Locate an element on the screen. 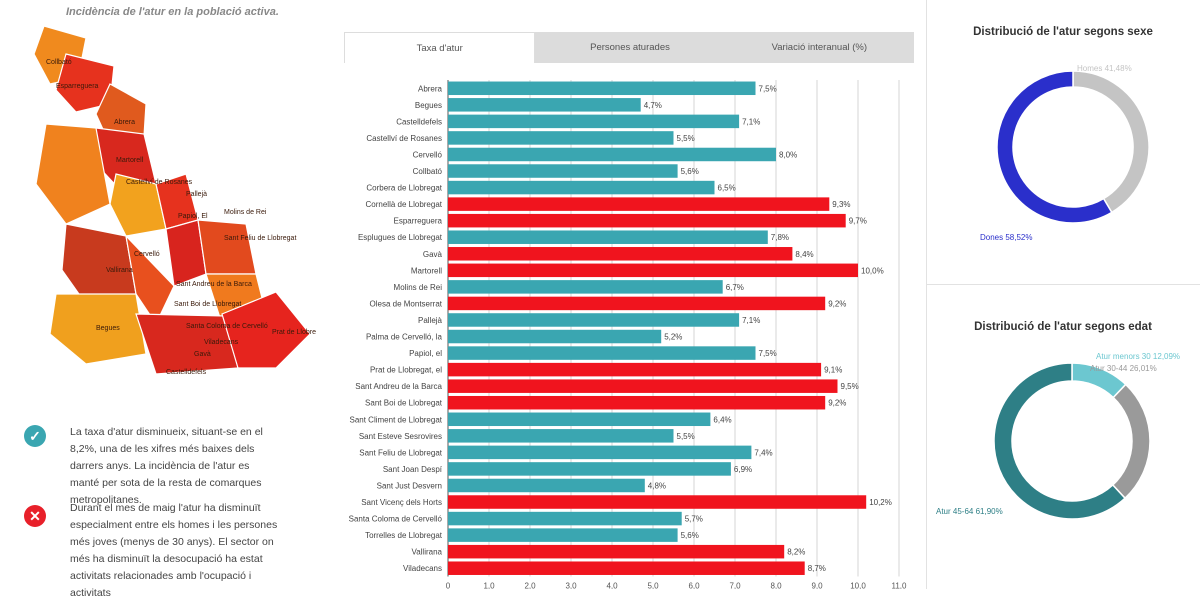  check-icon: ✓ is located at coordinates (35, 436).